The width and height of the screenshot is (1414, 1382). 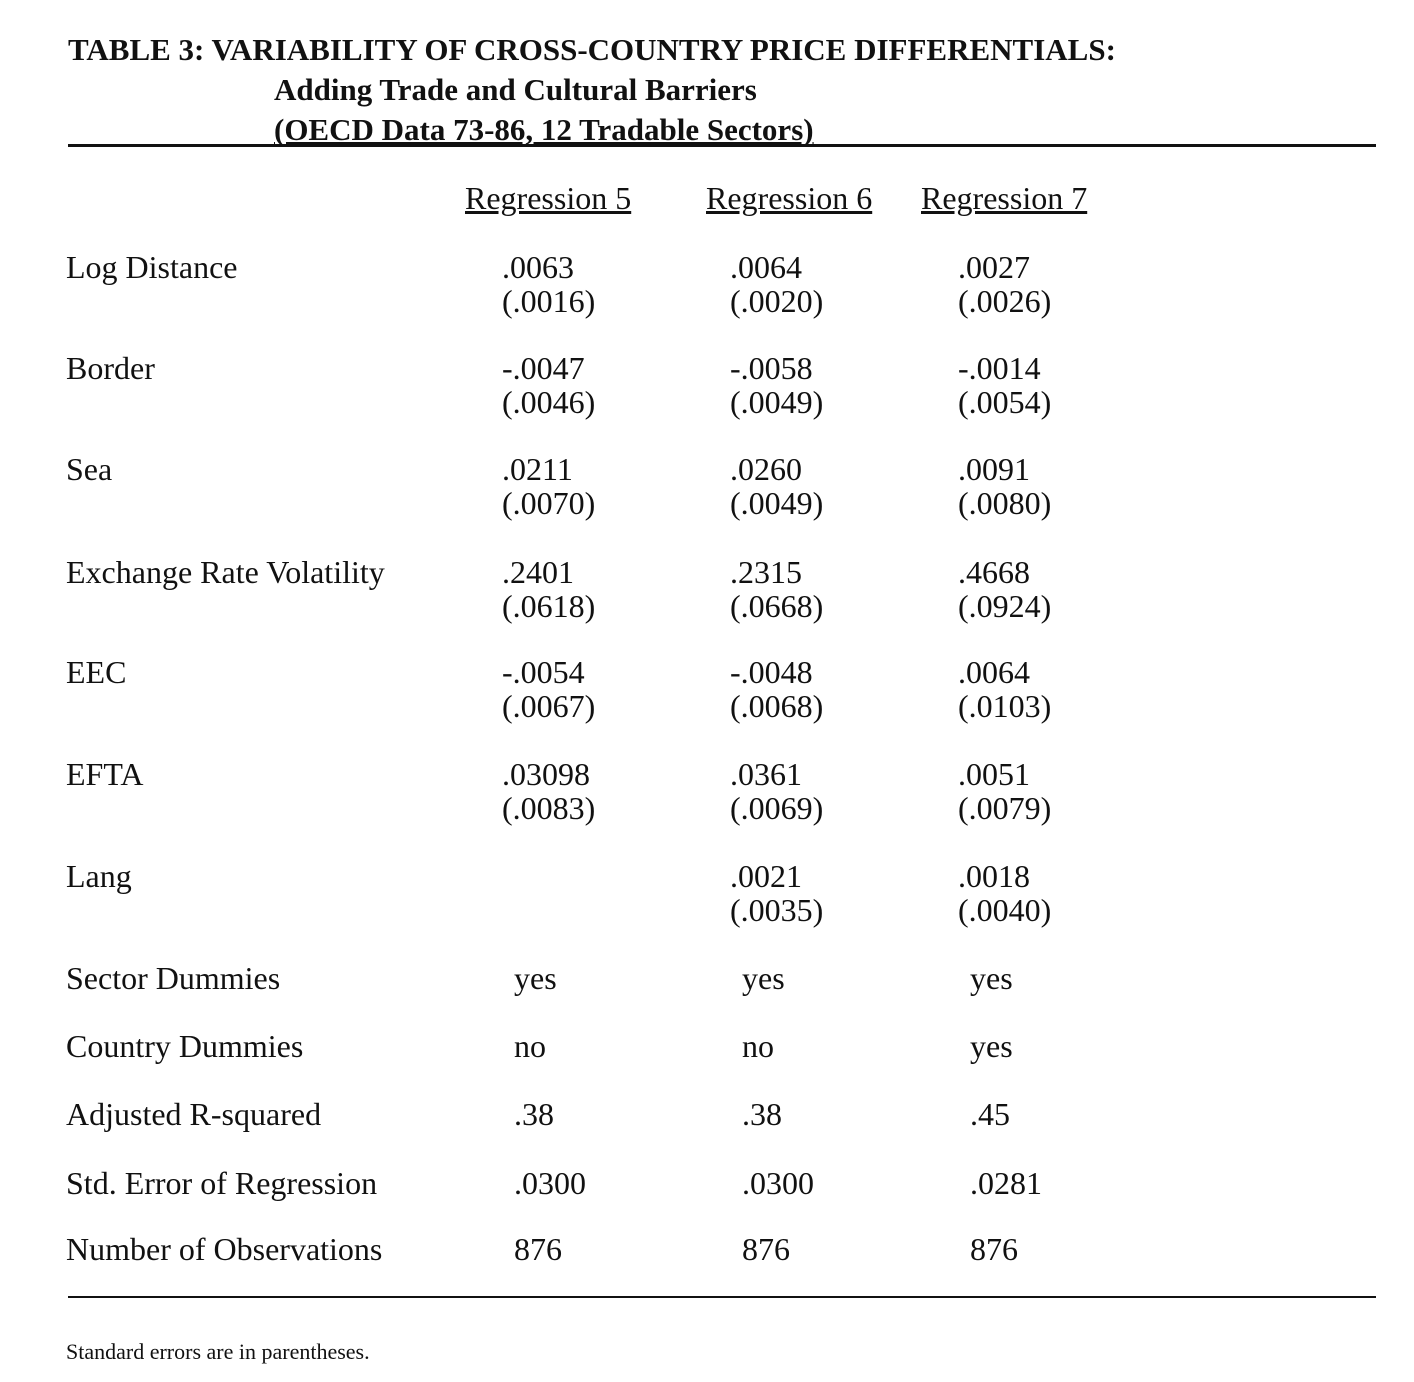 I want to click on bottom-rule, so click(x=722, y=1297).